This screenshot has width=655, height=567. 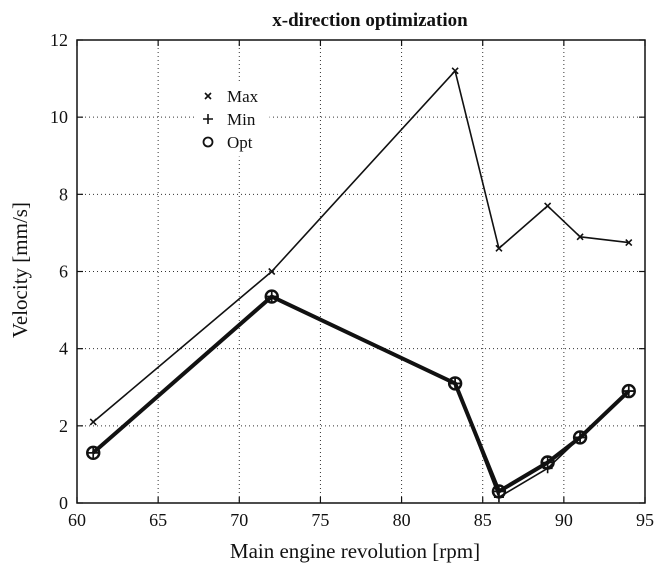 I want to click on x-tick-label: 70, so click(x=239, y=520).